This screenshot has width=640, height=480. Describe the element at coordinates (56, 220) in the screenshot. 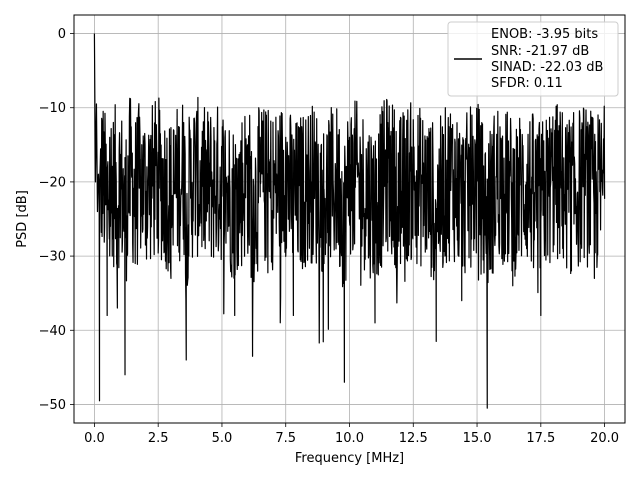

I see `y-axis-ticks: 0 −10 −20 −30 −40 −50` at that location.